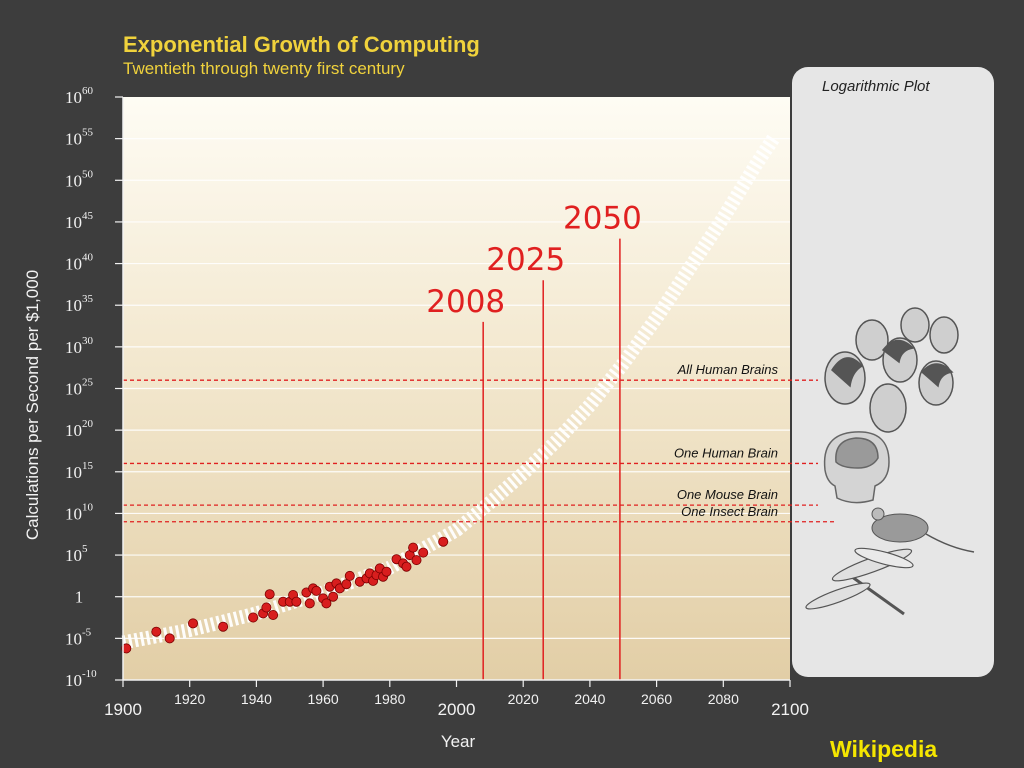 The width and height of the screenshot is (1024, 768). What do you see at coordinates (523, 699) in the screenshot?
I see `x-tick-label: 2020` at bounding box center [523, 699].